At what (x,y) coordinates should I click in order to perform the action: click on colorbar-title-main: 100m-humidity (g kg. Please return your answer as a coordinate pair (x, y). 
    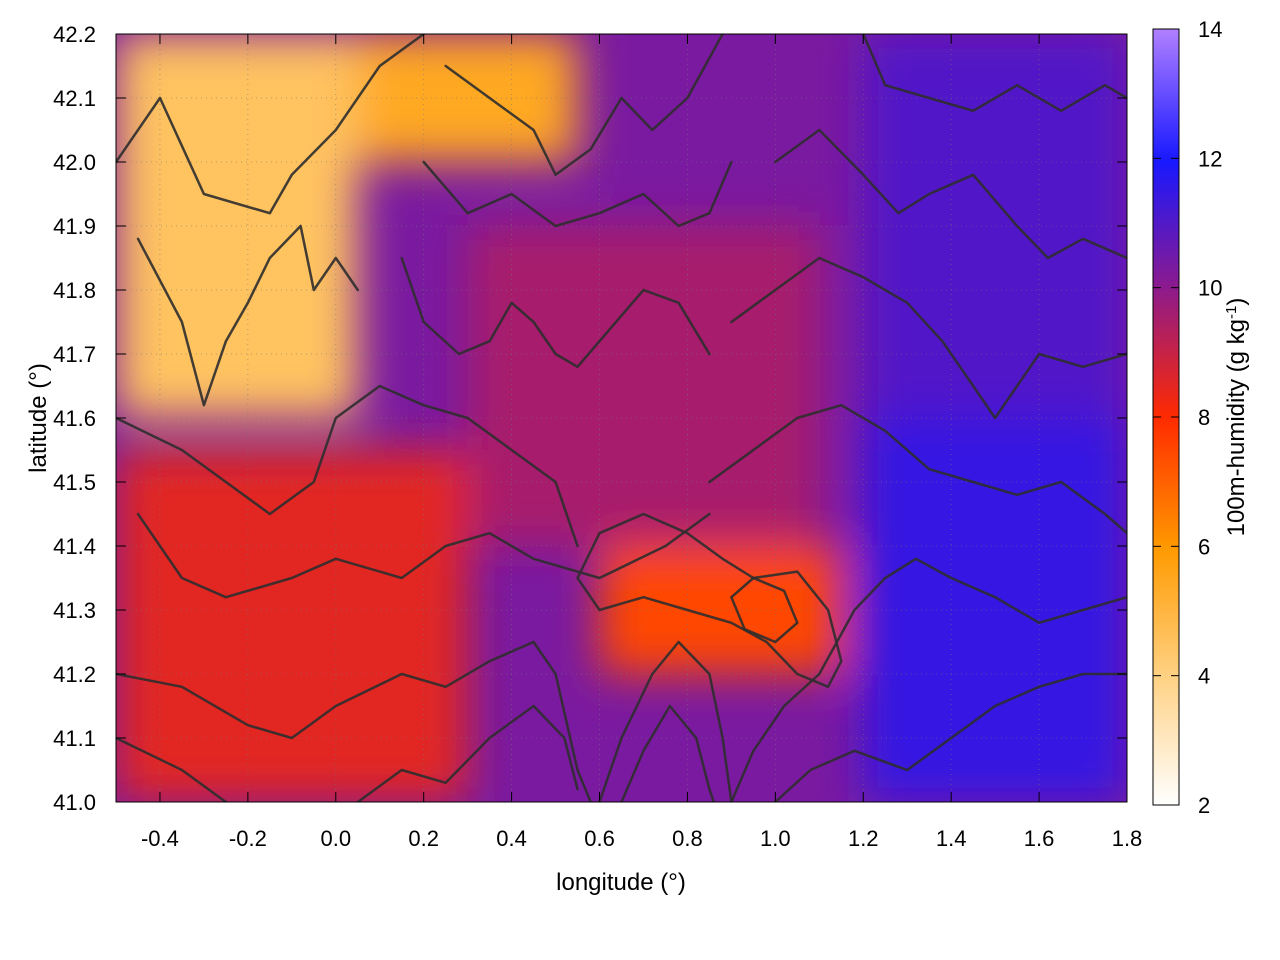
    Looking at the image, I should click on (1236, 427).